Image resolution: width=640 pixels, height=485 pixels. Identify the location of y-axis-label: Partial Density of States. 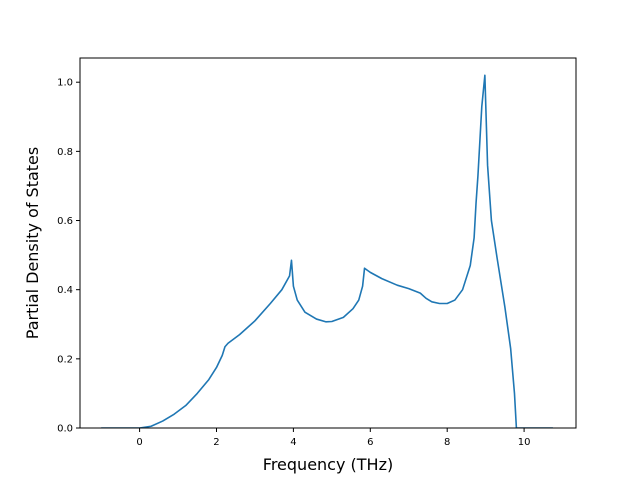
(32, 243).